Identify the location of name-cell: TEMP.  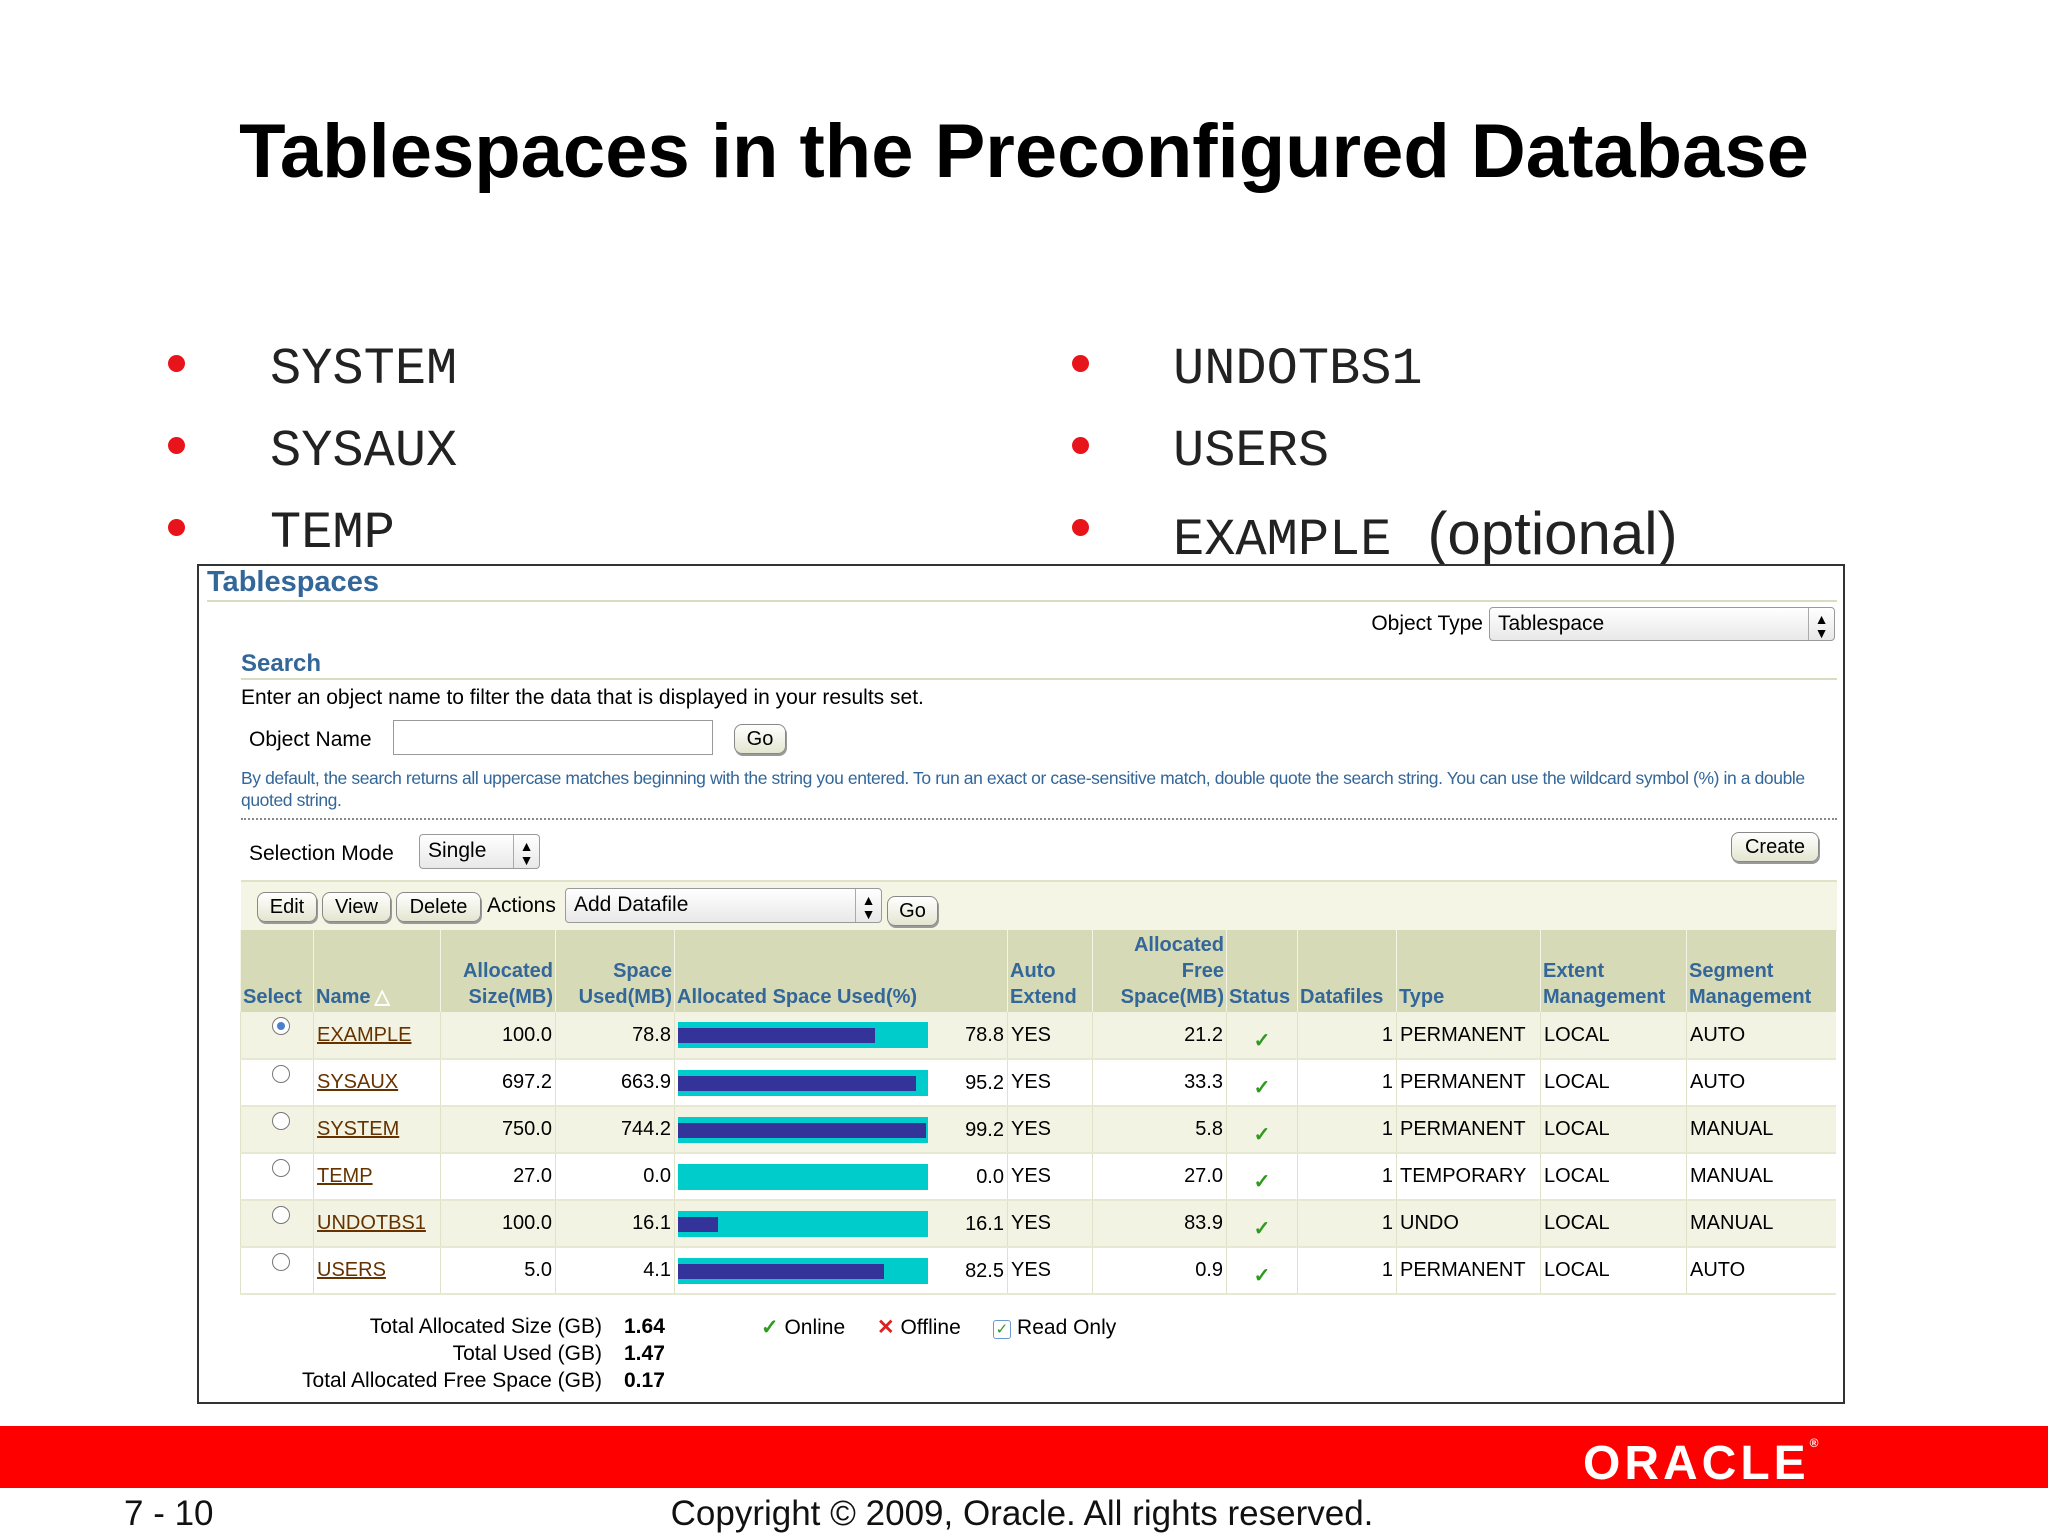
(377, 1177).